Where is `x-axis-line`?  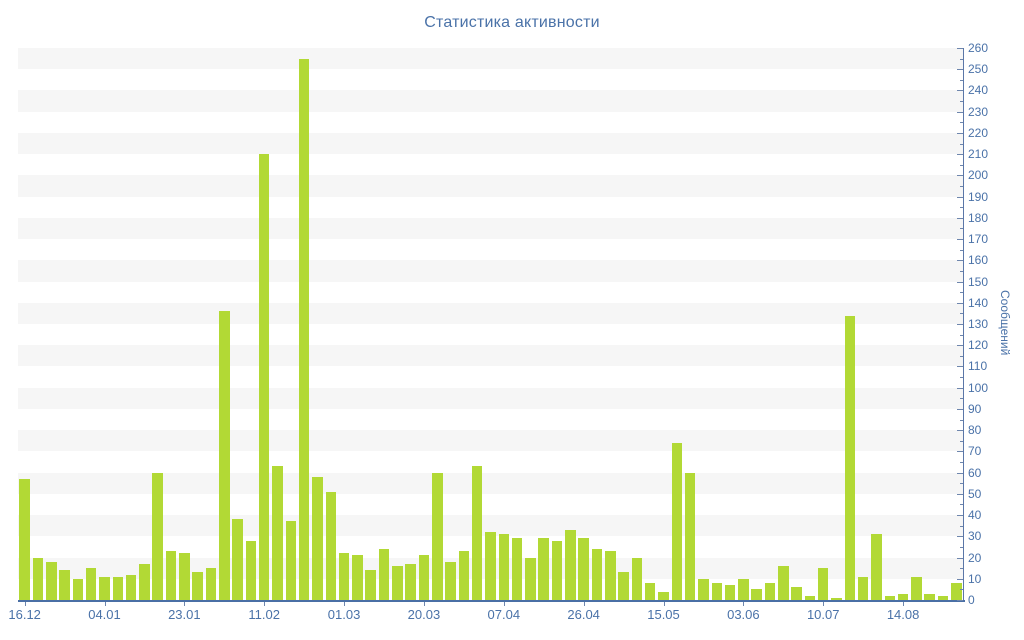
x-axis-line is located at coordinates (491, 601).